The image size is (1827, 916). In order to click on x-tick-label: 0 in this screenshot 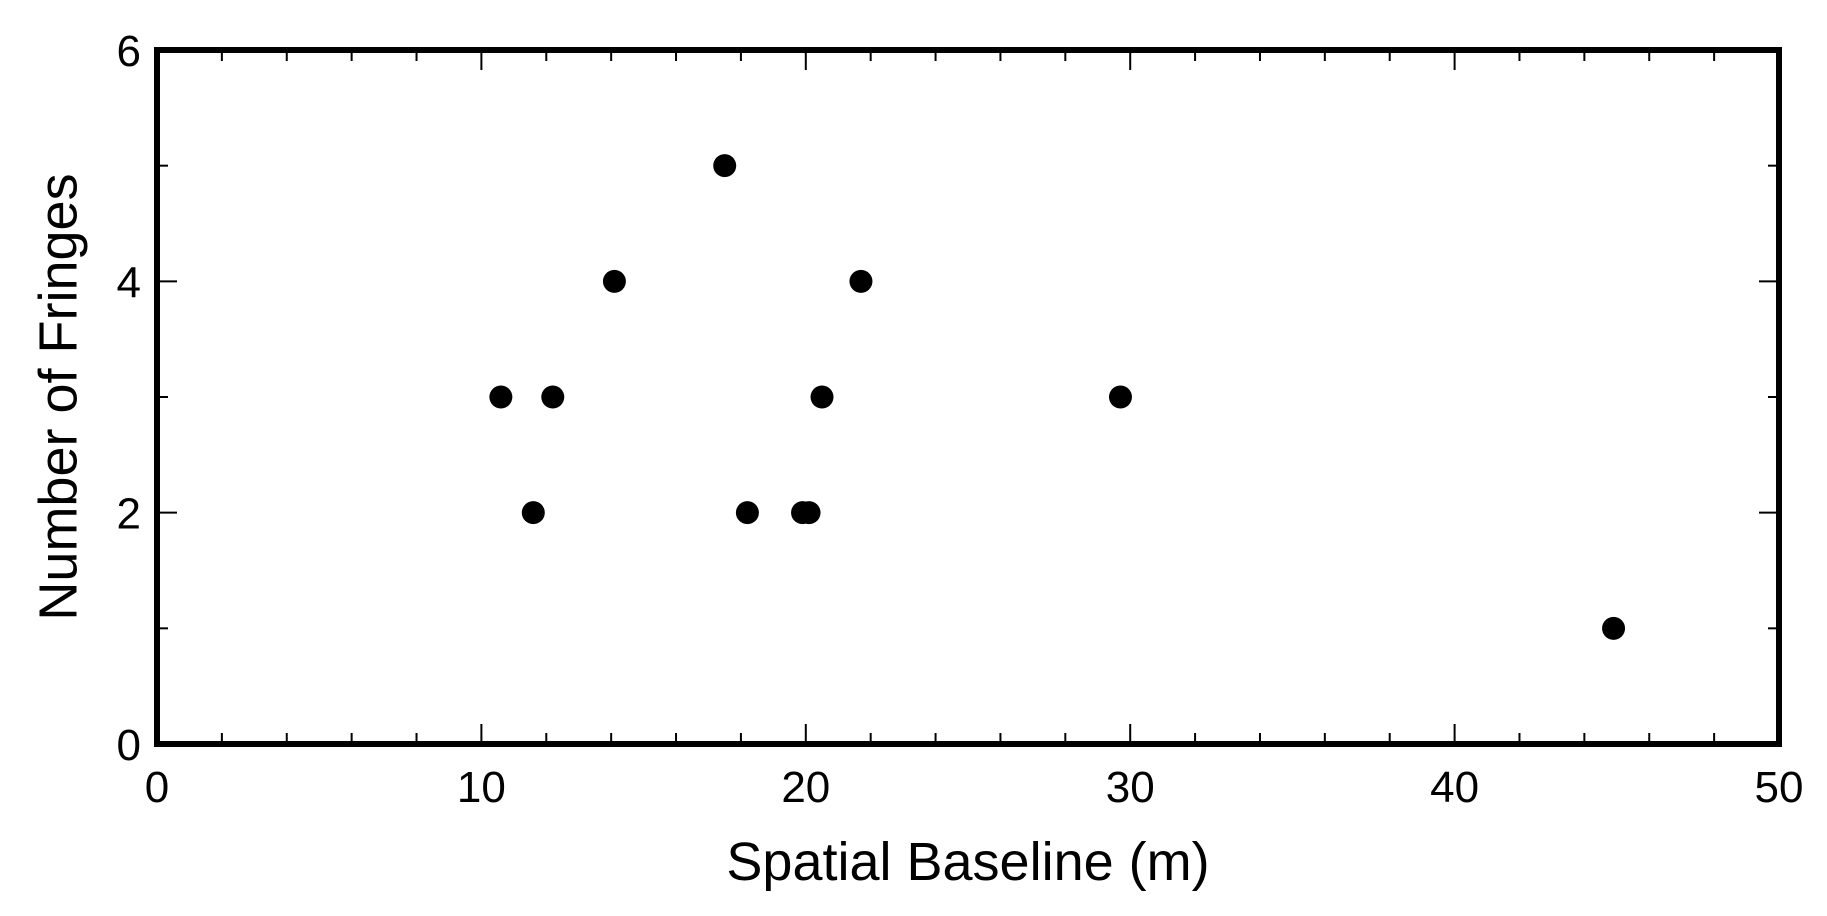, I will do `click(157, 787)`.